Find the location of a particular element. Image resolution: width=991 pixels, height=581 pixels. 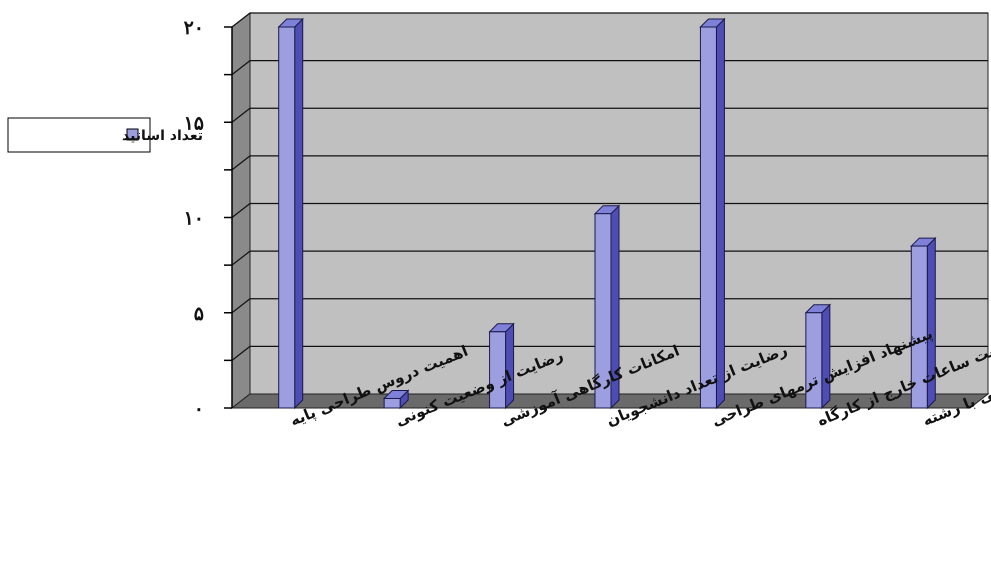

y-tick-label: ۲۰ is located at coordinates (194, 28).